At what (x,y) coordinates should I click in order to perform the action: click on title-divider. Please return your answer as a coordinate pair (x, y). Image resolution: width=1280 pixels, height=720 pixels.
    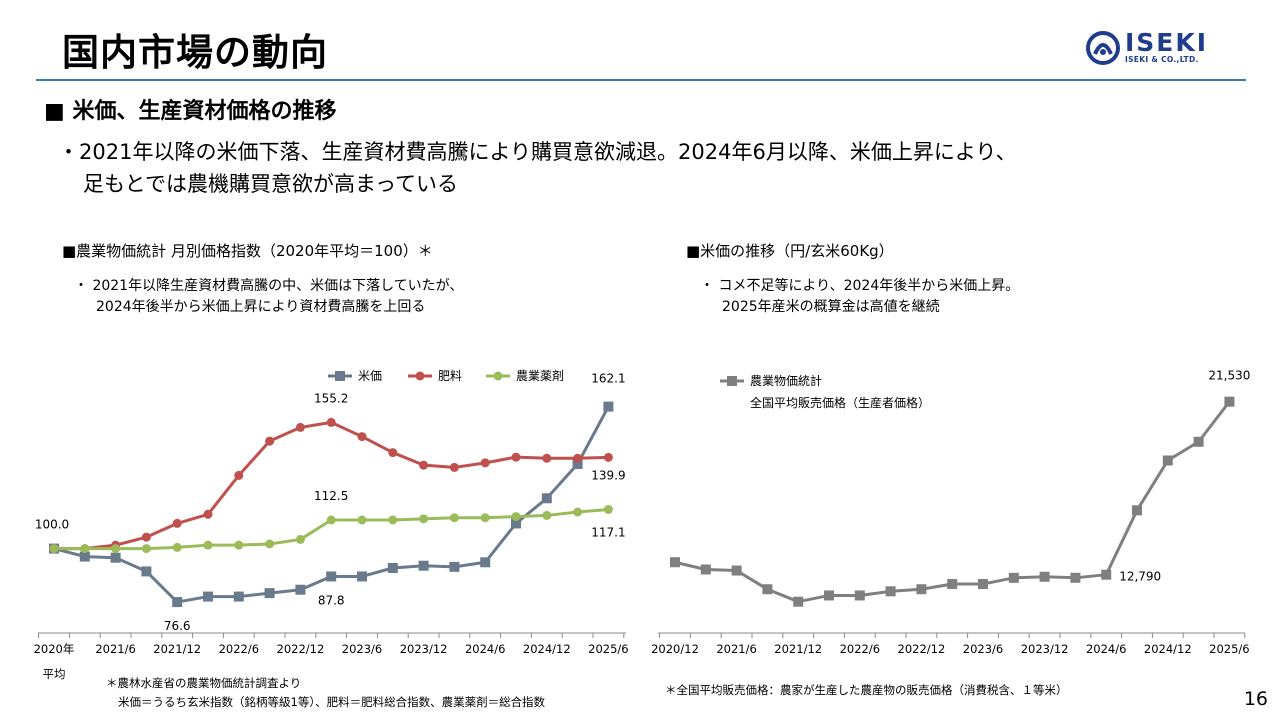
    Looking at the image, I should click on (641, 80).